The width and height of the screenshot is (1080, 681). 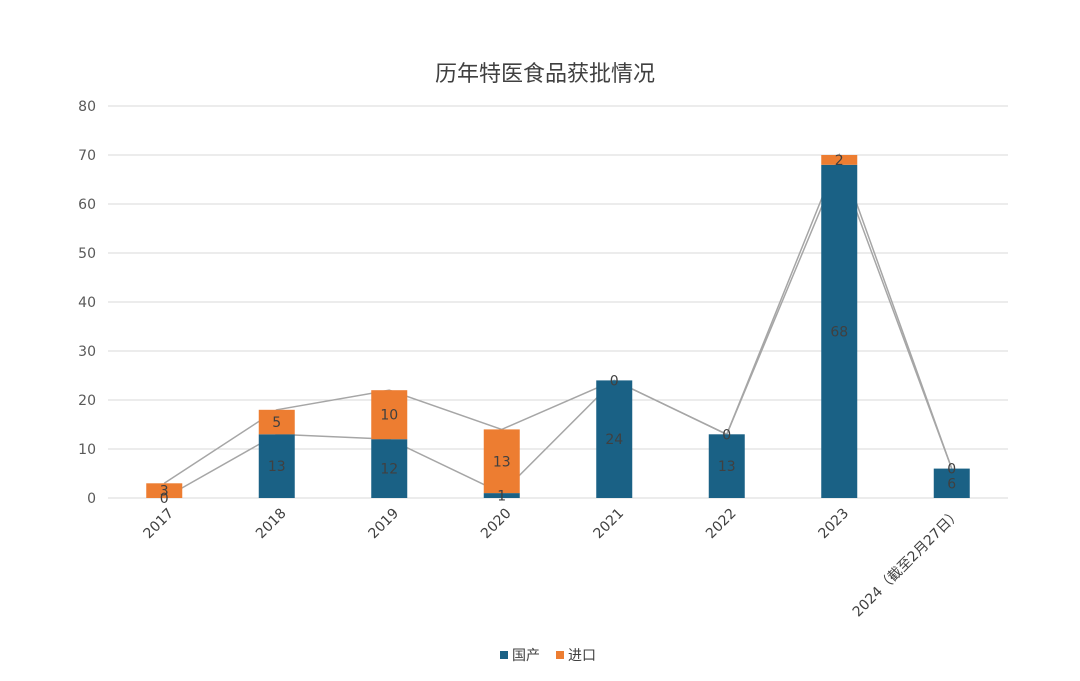 I want to click on data-label-import-0: 3, so click(x=164, y=492).